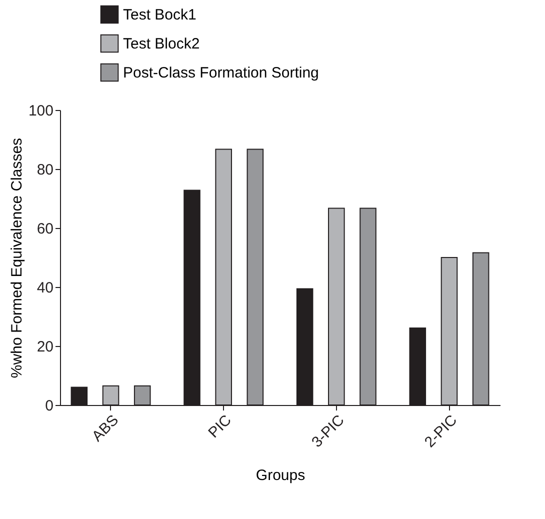 The image size is (545, 519). What do you see at coordinates (281, 475) in the screenshot?
I see `x-axis-title: Groups` at bounding box center [281, 475].